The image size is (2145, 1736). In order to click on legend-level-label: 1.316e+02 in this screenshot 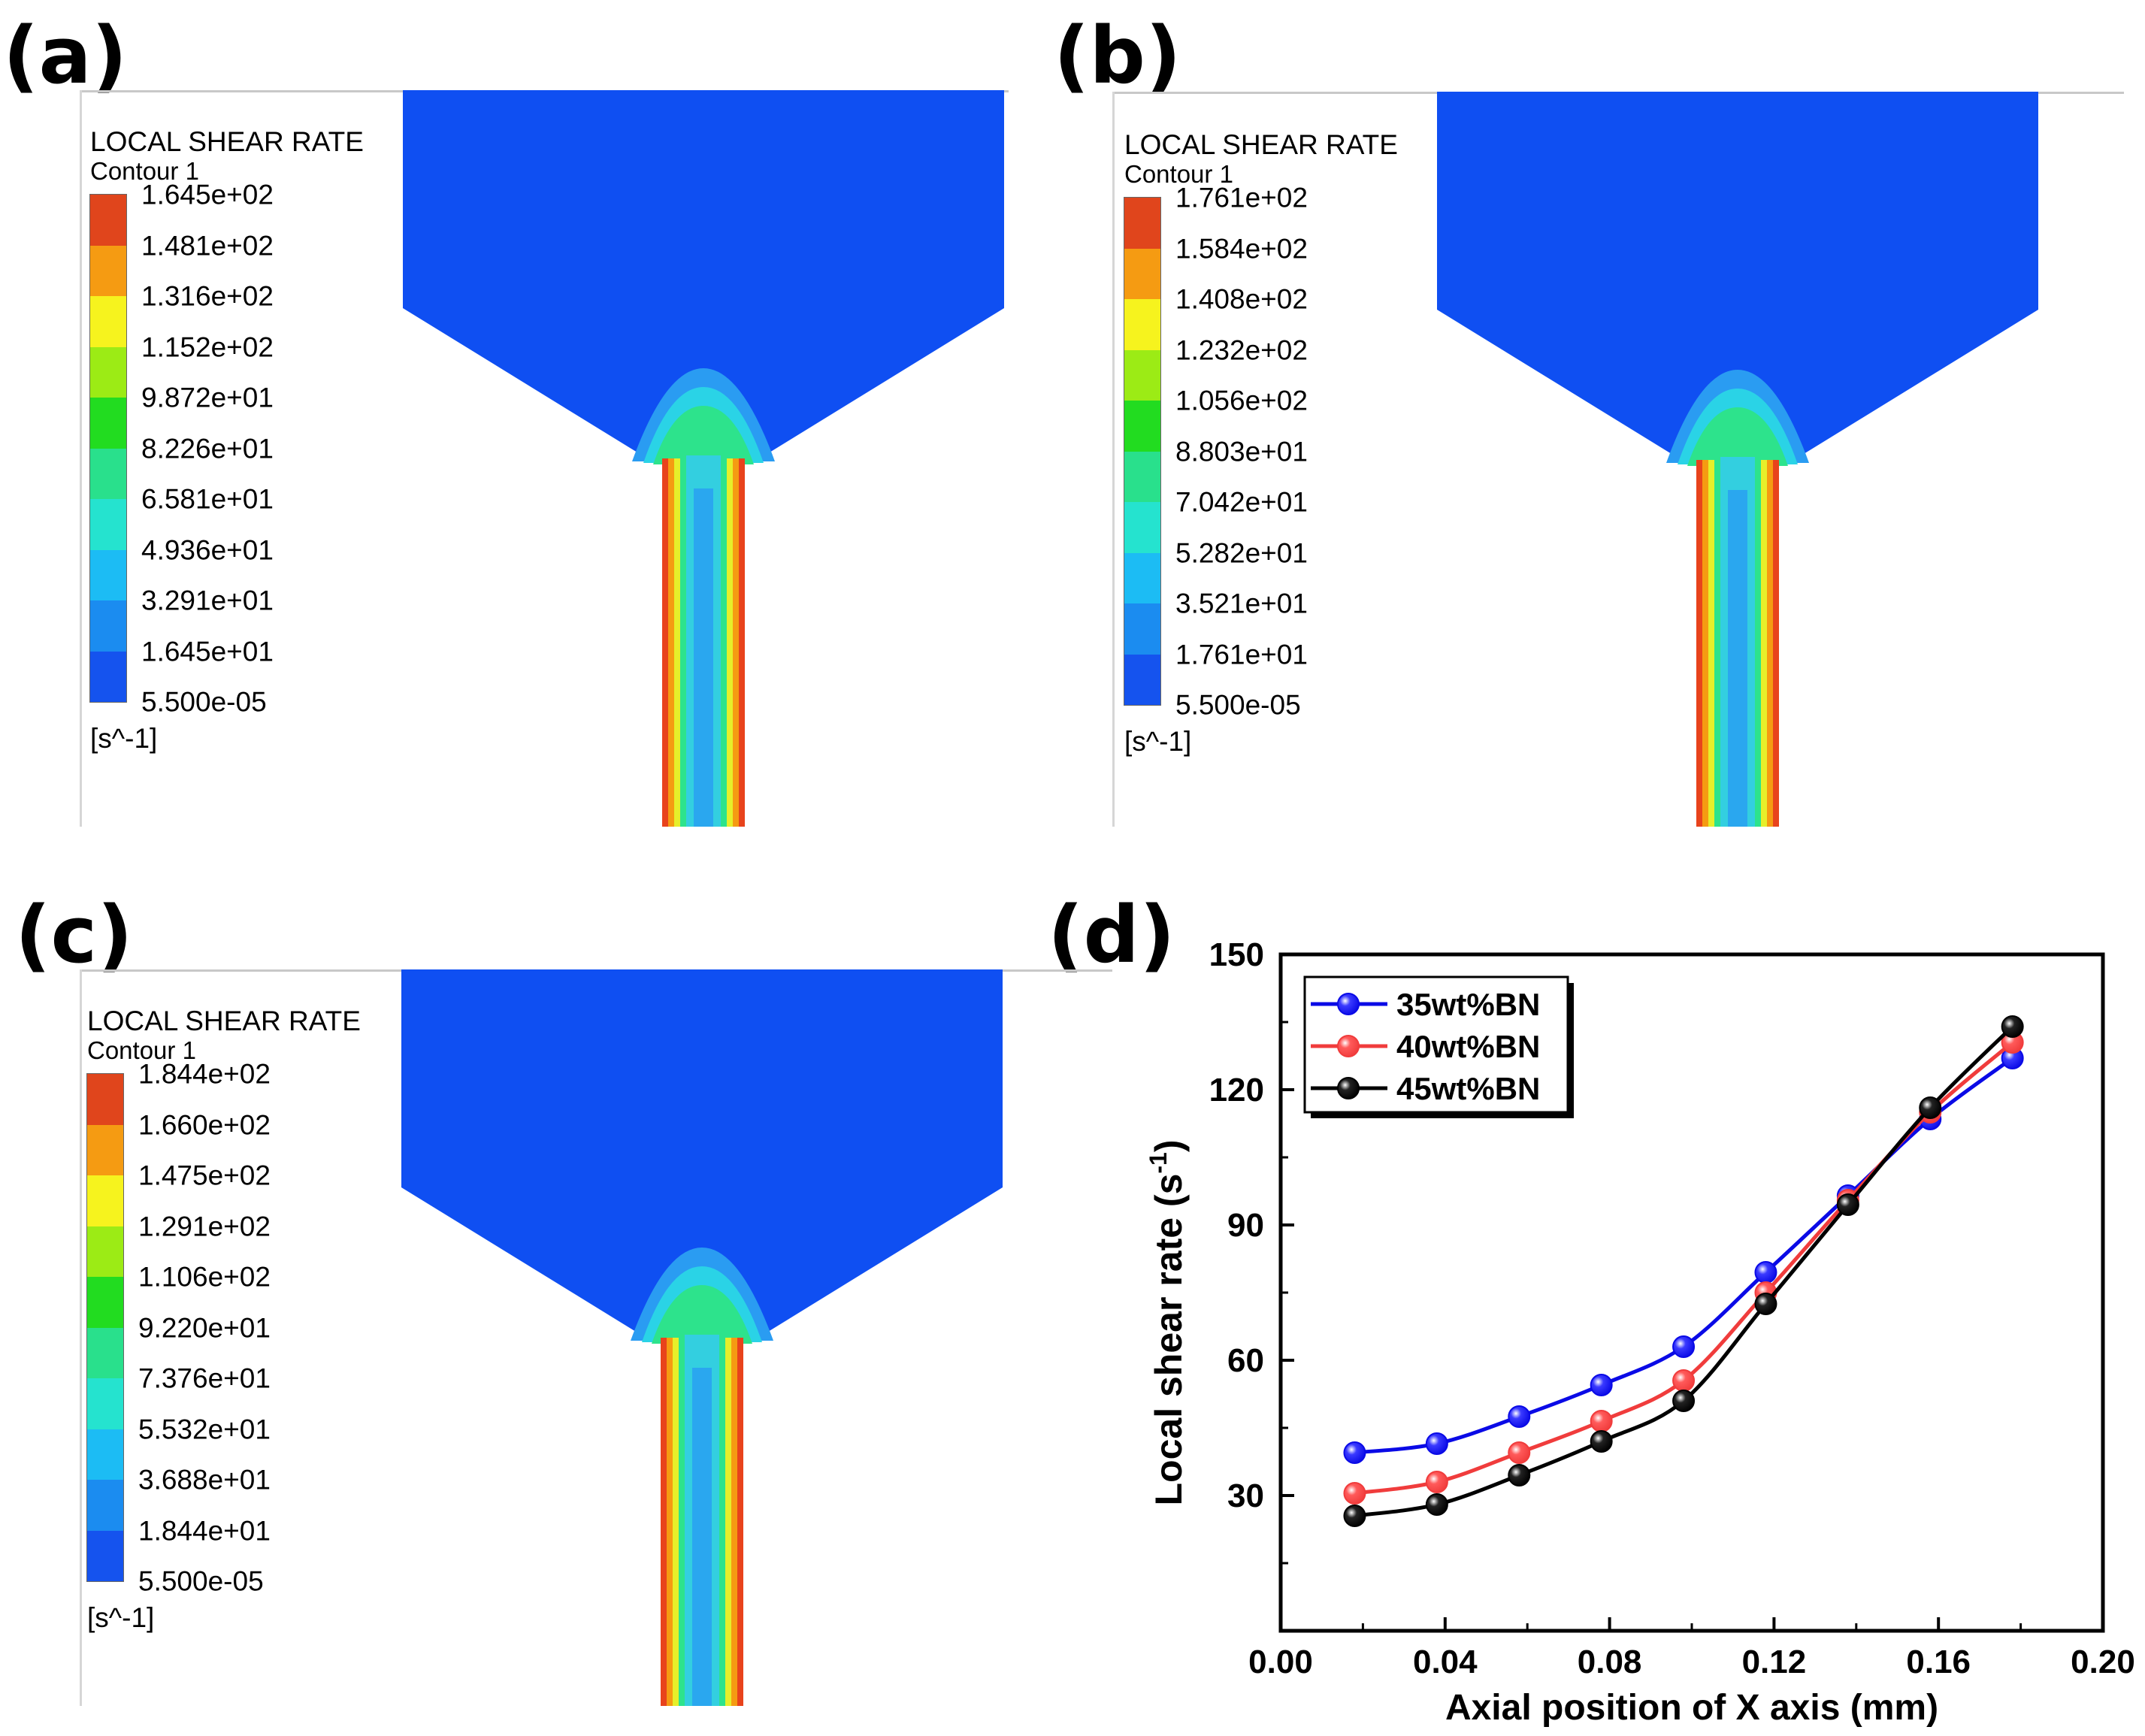, I will do `click(207, 296)`.